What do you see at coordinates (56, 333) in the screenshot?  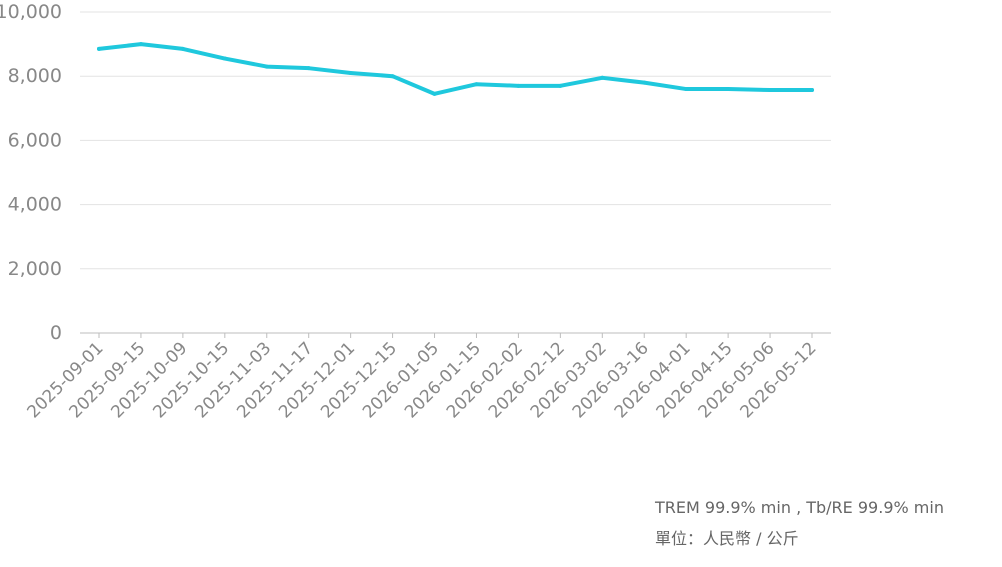 I see `y-tick-label: 0` at bounding box center [56, 333].